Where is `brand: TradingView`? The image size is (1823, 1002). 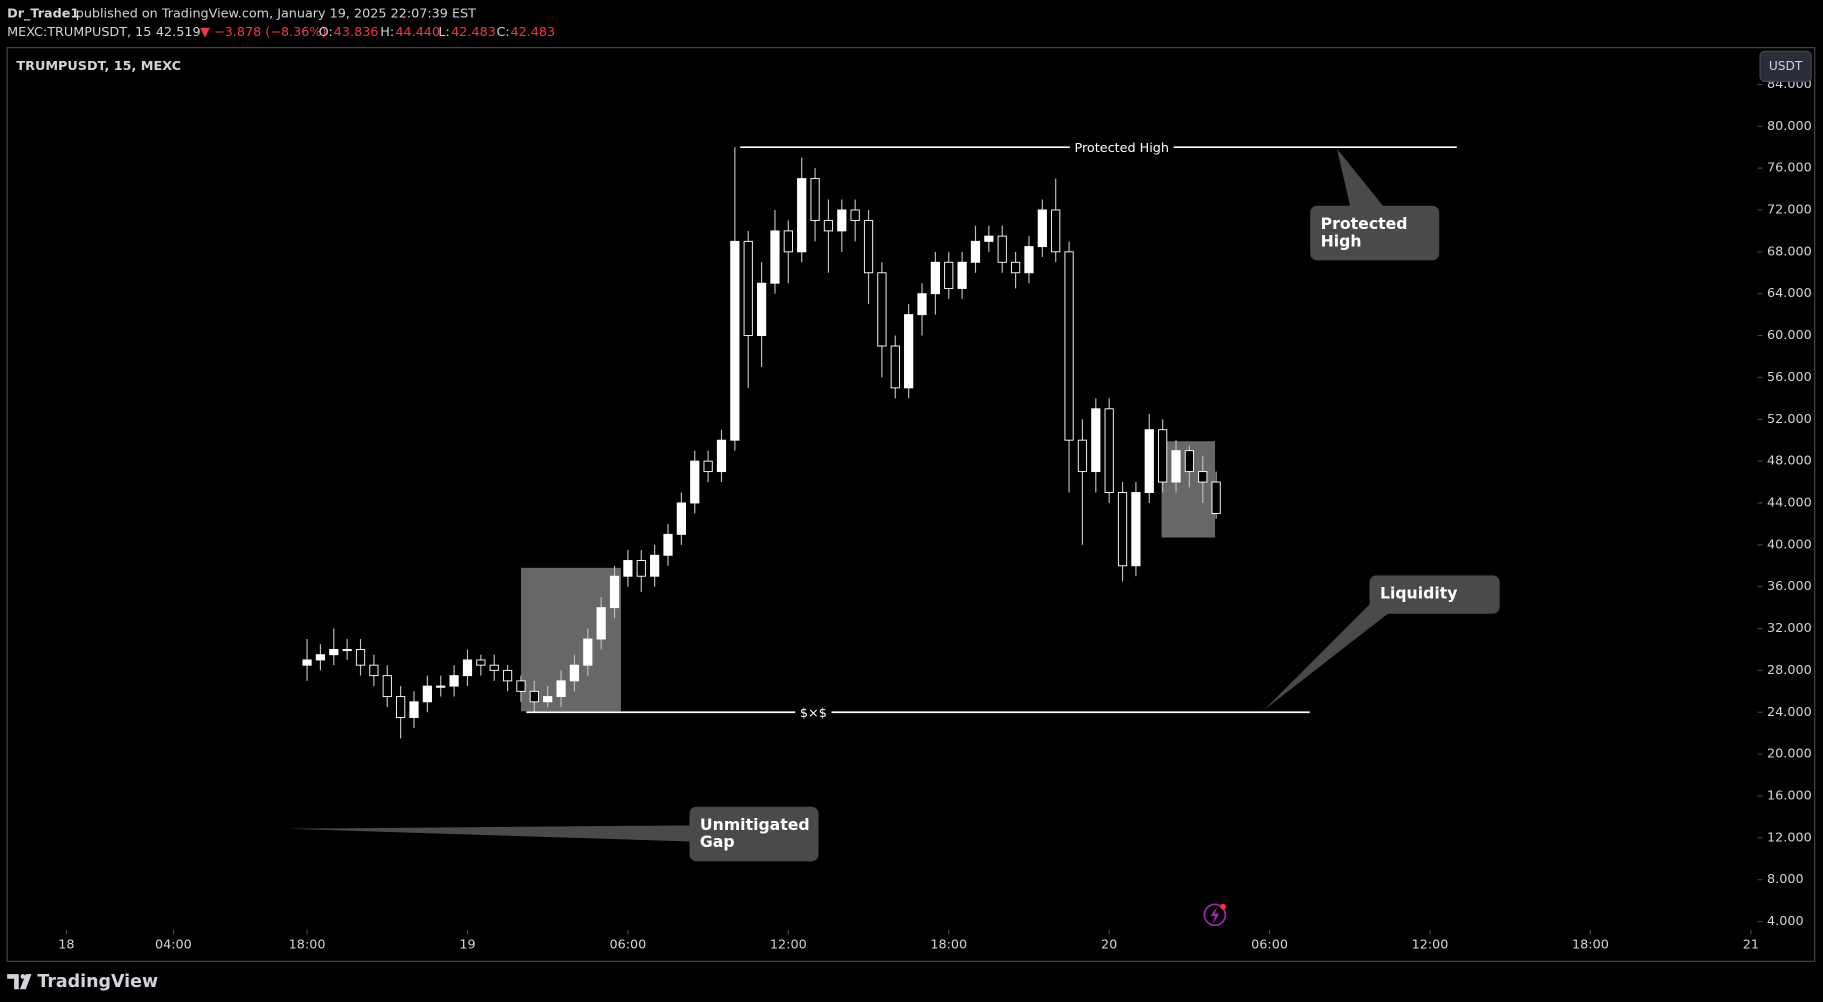 brand: TradingView is located at coordinates (97, 982).